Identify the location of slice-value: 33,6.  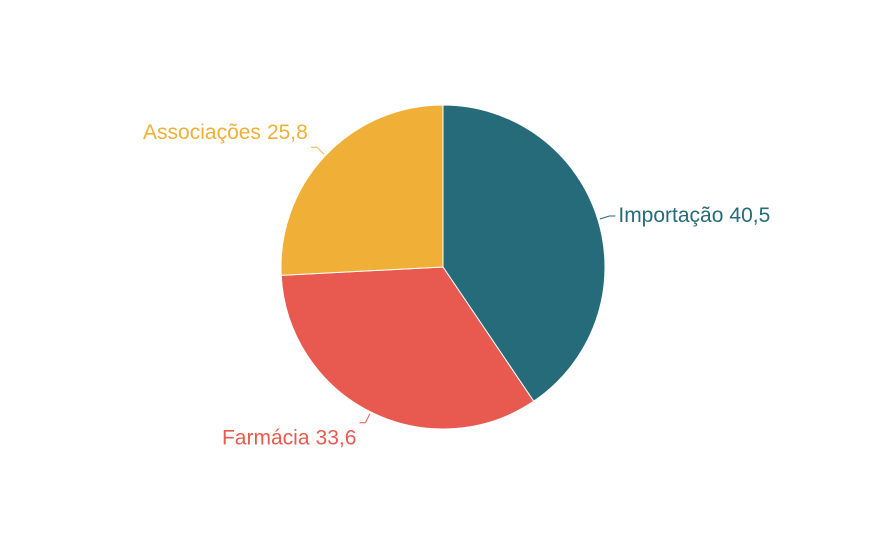
(336, 437).